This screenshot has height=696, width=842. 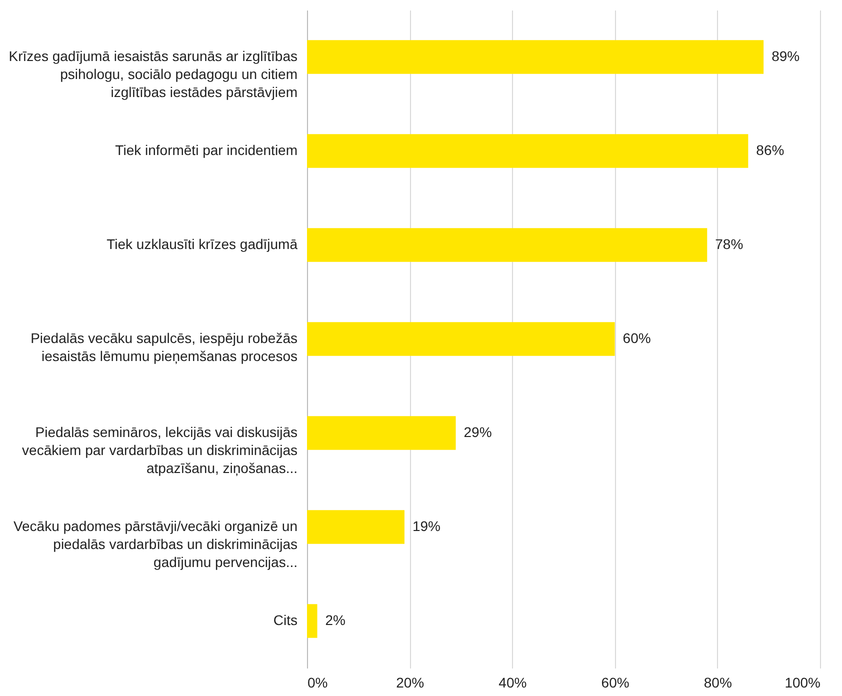 I want to click on x-tick-label: 0%, so click(x=318, y=682).